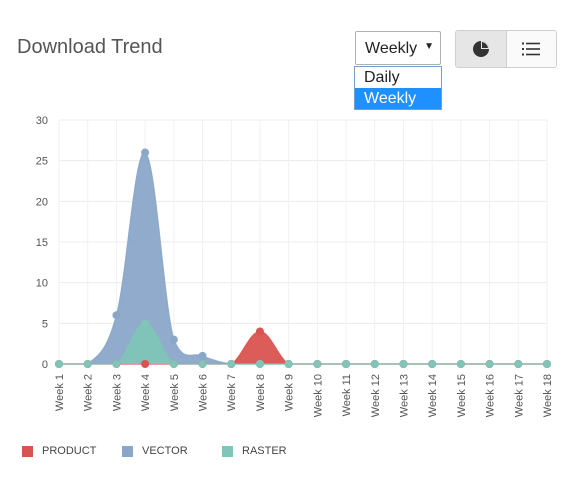 This screenshot has width=573, height=486. Describe the element at coordinates (42, 243) in the screenshot. I see `y-tick-label: 15` at that location.